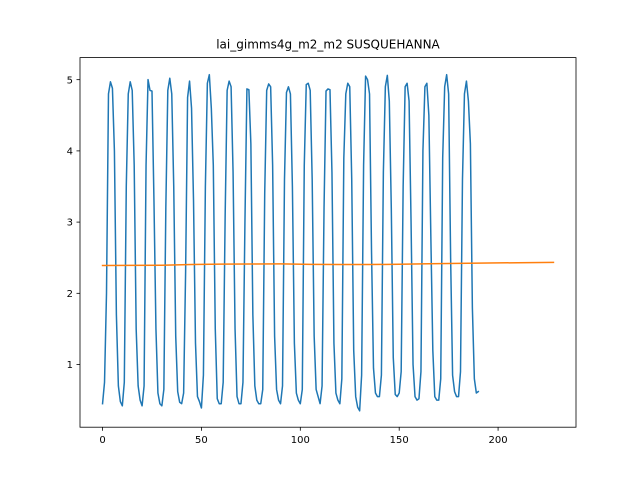 This screenshot has width=640, height=480. What do you see at coordinates (201, 440) in the screenshot?
I see `x-tick-label: 50` at bounding box center [201, 440].